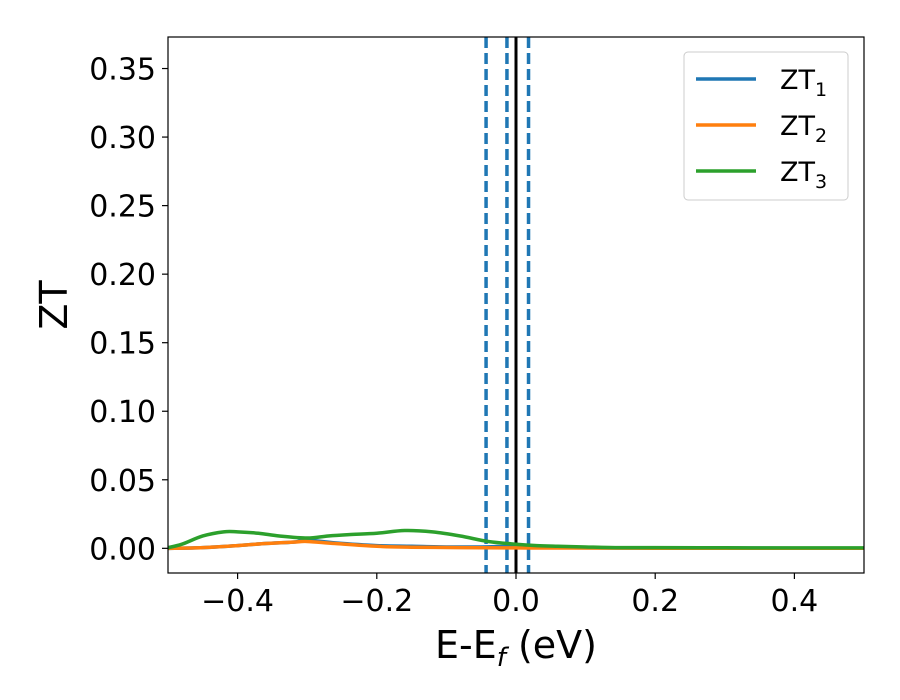 This screenshot has height=700, width=900. I want to click on y-tick-label: 0.00, so click(122, 549).